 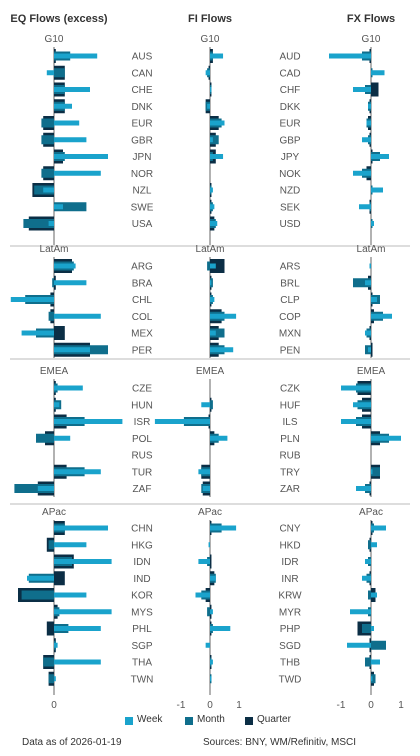 I want to click on category-label: GBR, so click(x=142, y=140).